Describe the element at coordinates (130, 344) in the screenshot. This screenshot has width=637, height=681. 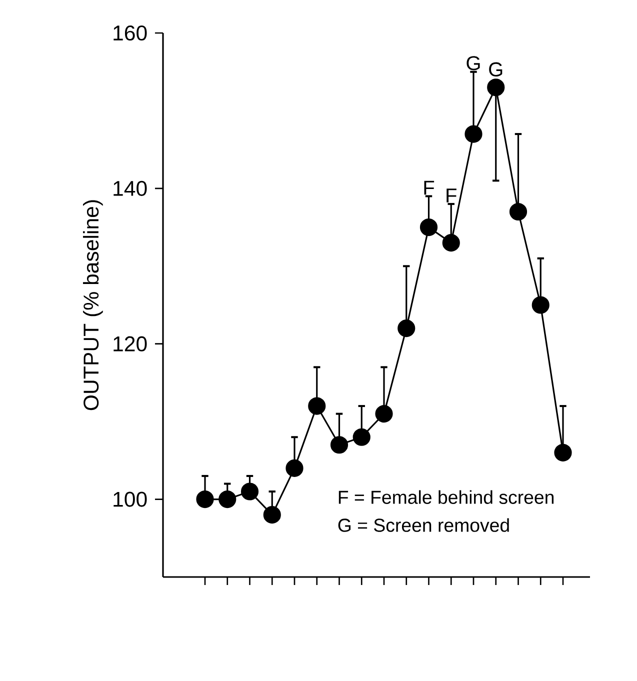
I see `y-tick-label: 120` at that location.